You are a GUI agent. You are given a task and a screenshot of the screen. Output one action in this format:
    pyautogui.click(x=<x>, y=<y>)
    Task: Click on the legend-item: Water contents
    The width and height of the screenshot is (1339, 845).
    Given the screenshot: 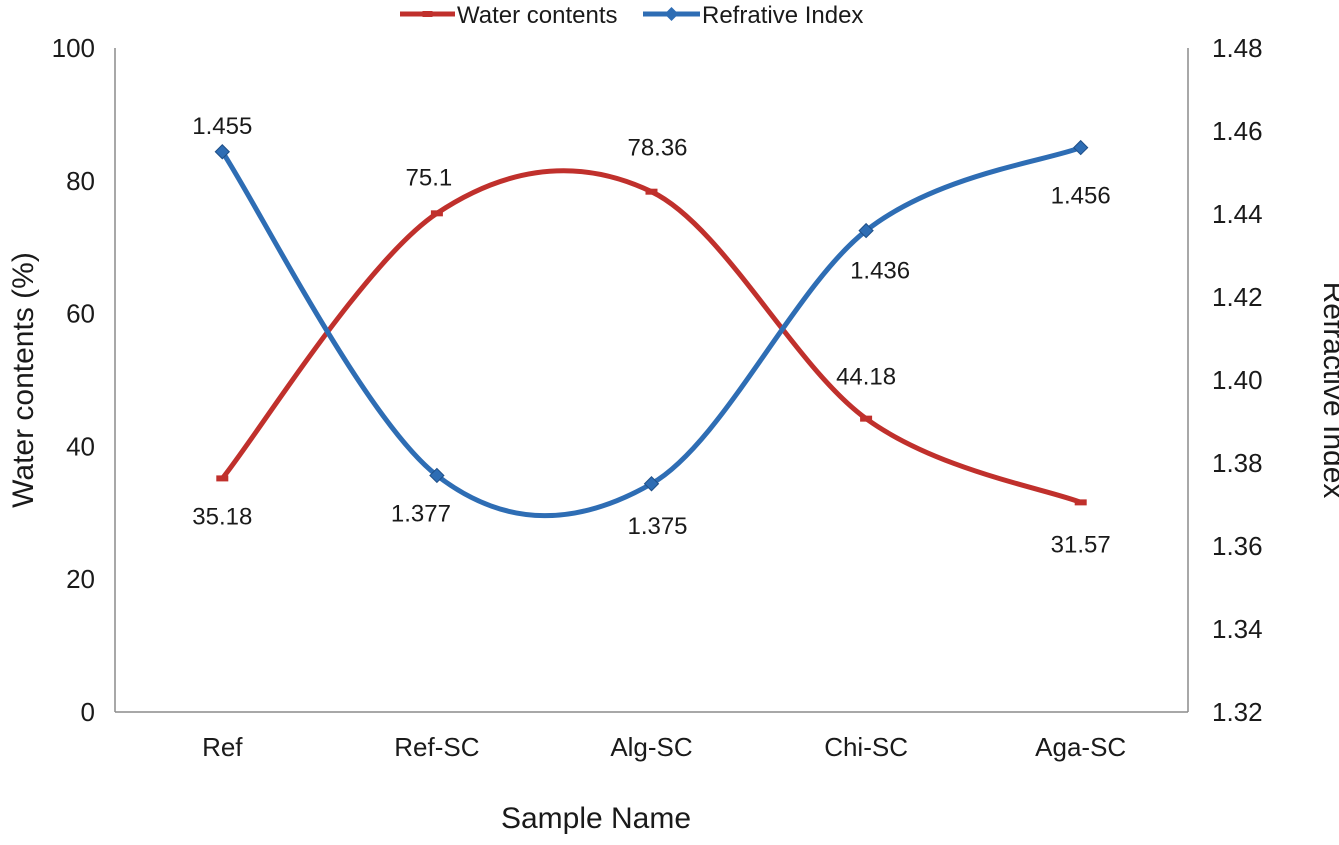 What is the action you would take?
    pyautogui.click(x=509, y=15)
    